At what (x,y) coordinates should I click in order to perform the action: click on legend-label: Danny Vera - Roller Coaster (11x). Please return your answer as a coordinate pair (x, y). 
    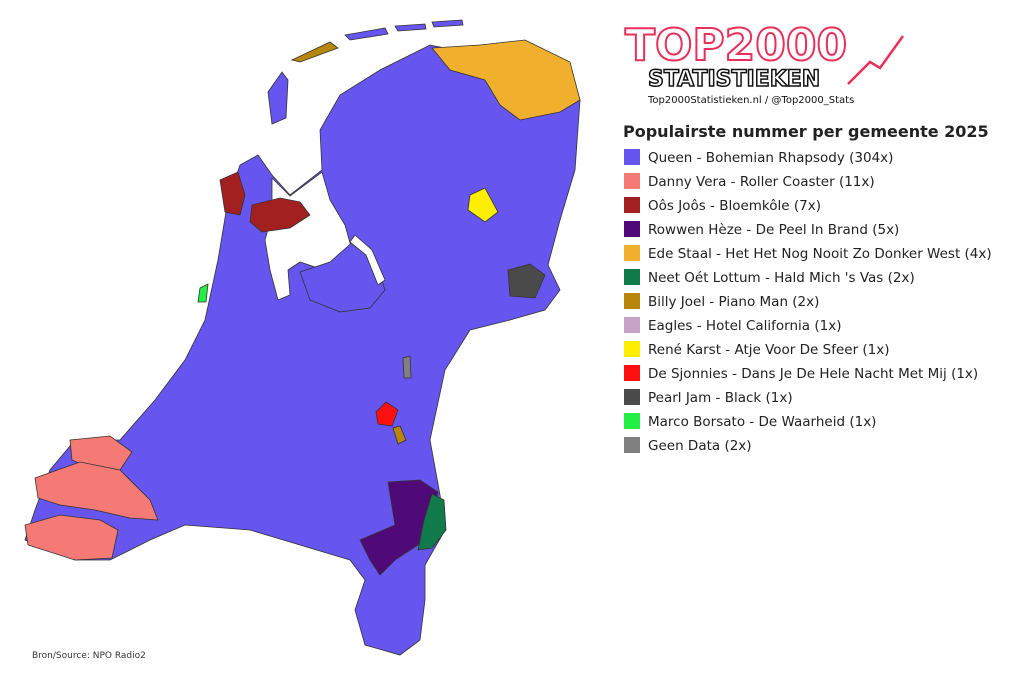
    Looking at the image, I should click on (761, 182).